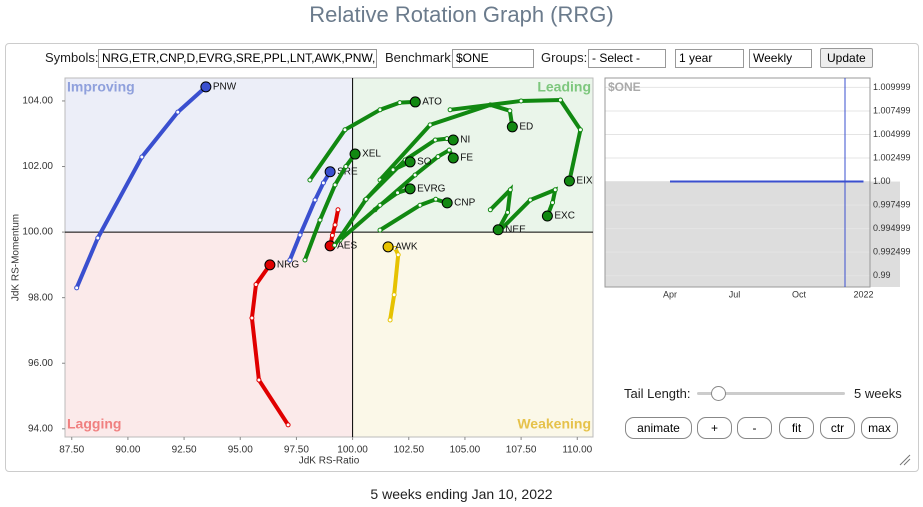  What do you see at coordinates (16, 257) in the screenshot?
I see `y-axis-label: JdK RS-Momentum` at bounding box center [16, 257].